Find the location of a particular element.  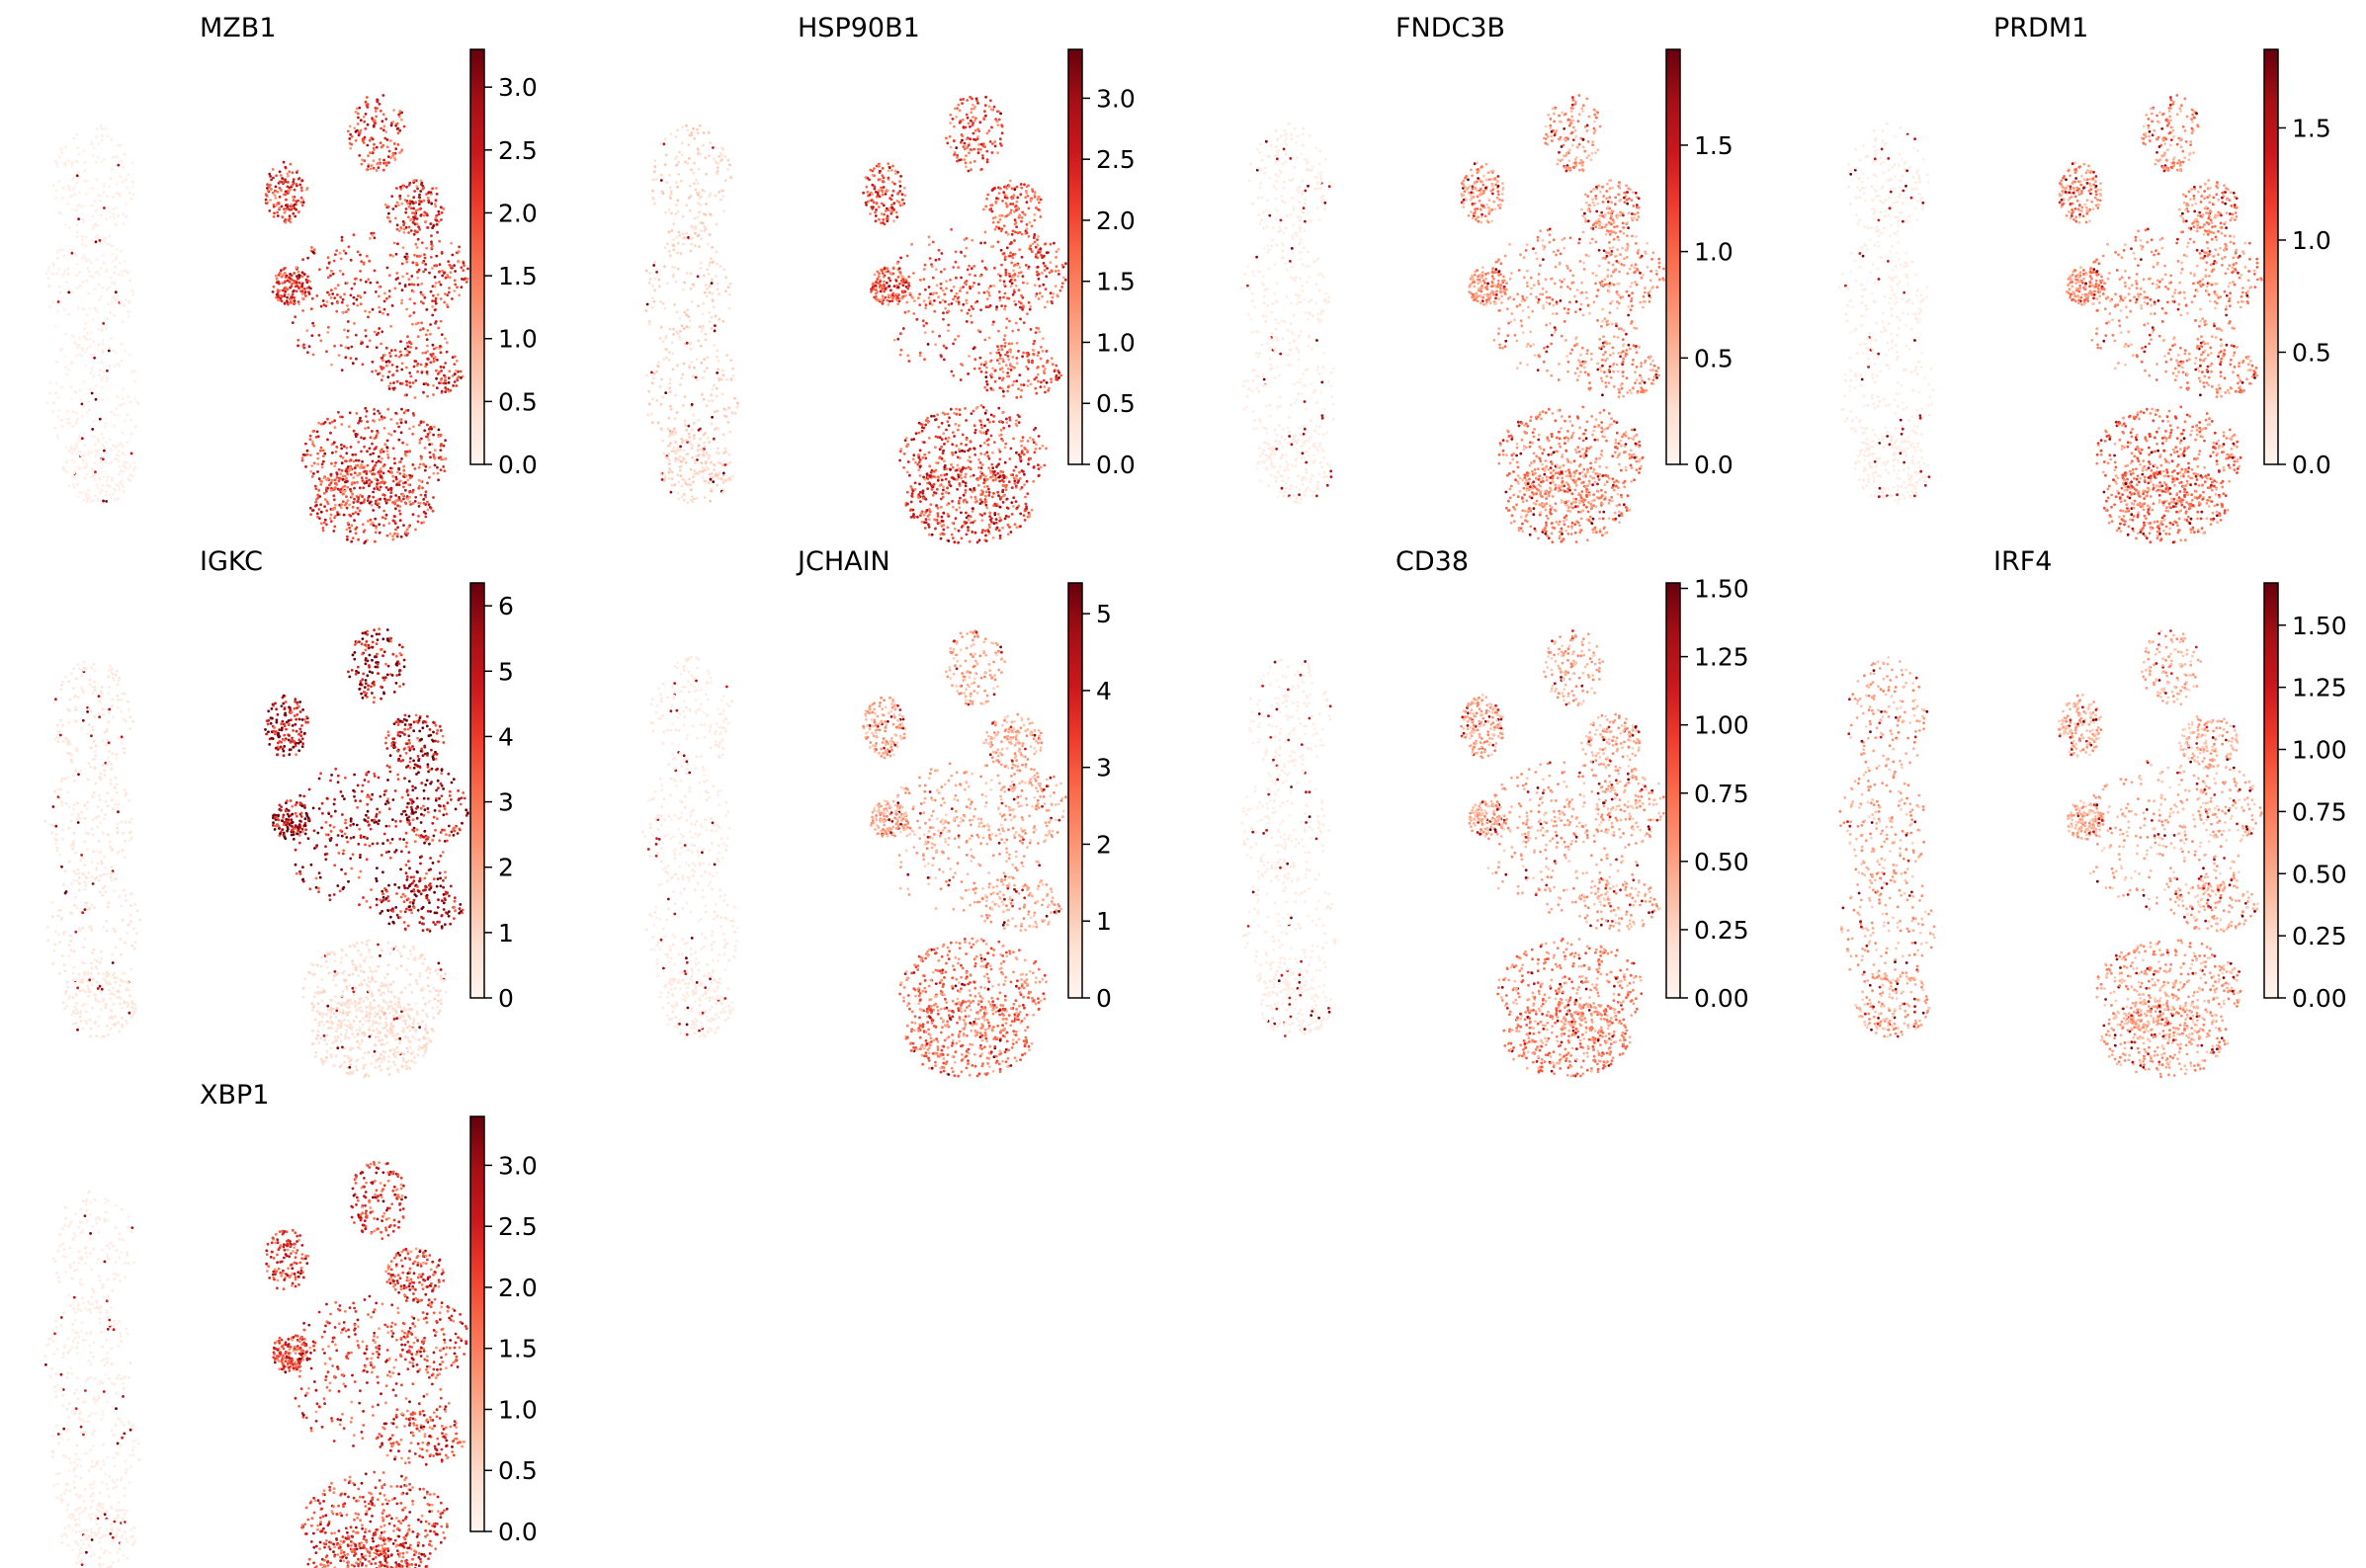

colorbar-tick-label: 1.0 is located at coordinates (518, 339).